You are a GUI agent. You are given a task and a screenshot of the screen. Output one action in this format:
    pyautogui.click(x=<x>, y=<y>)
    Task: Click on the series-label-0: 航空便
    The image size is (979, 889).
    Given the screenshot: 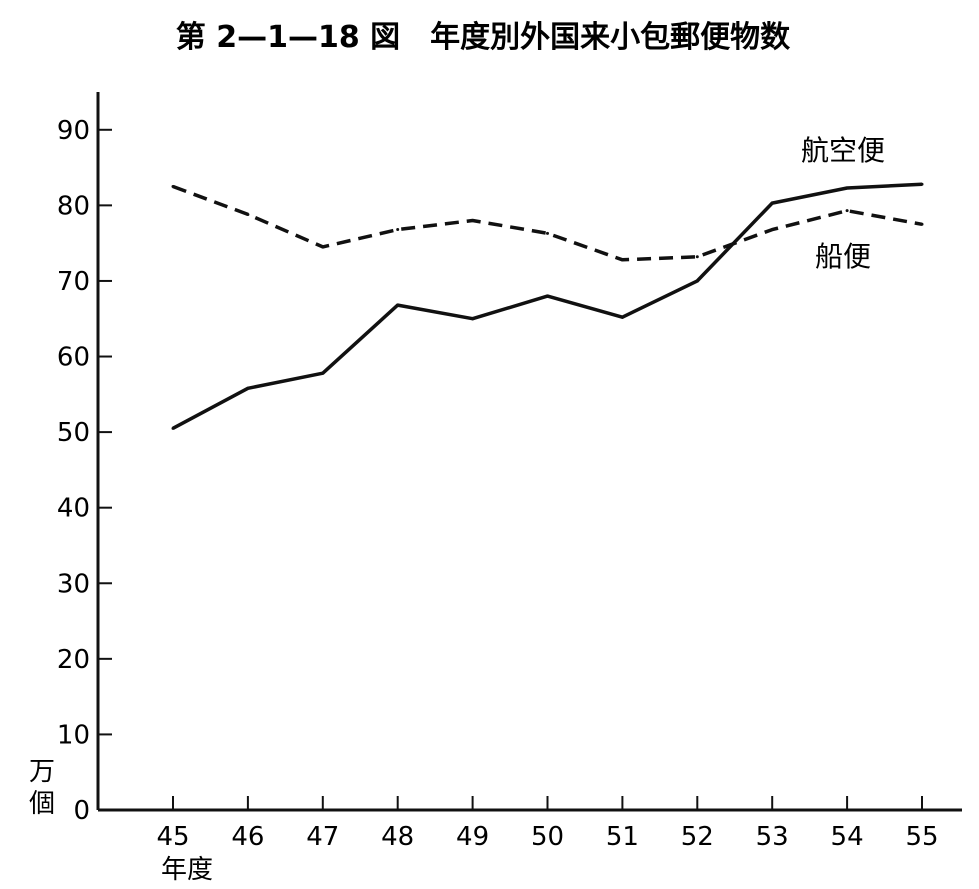 What is the action you would take?
    pyautogui.click(x=843, y=150)
    